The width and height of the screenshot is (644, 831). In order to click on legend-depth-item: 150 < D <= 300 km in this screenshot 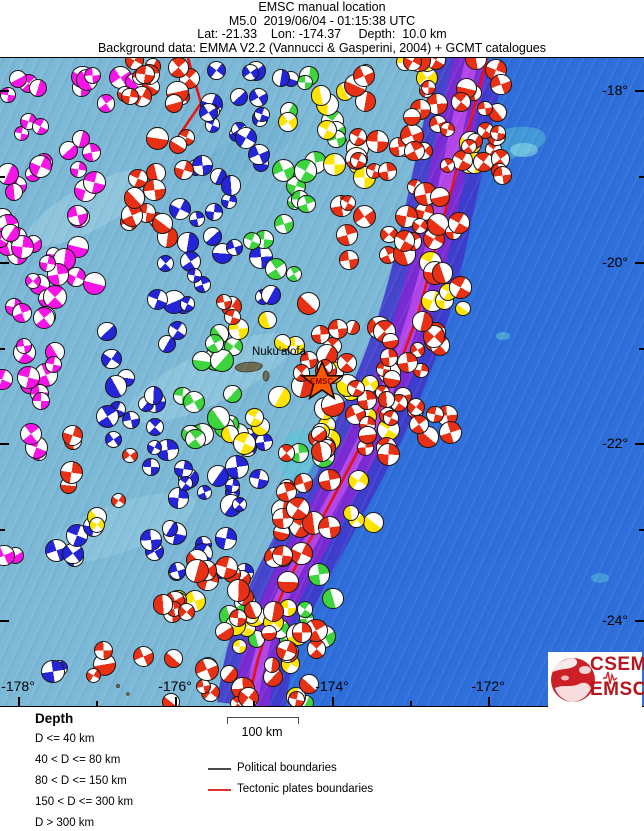, I will do `click(84, 802)`.